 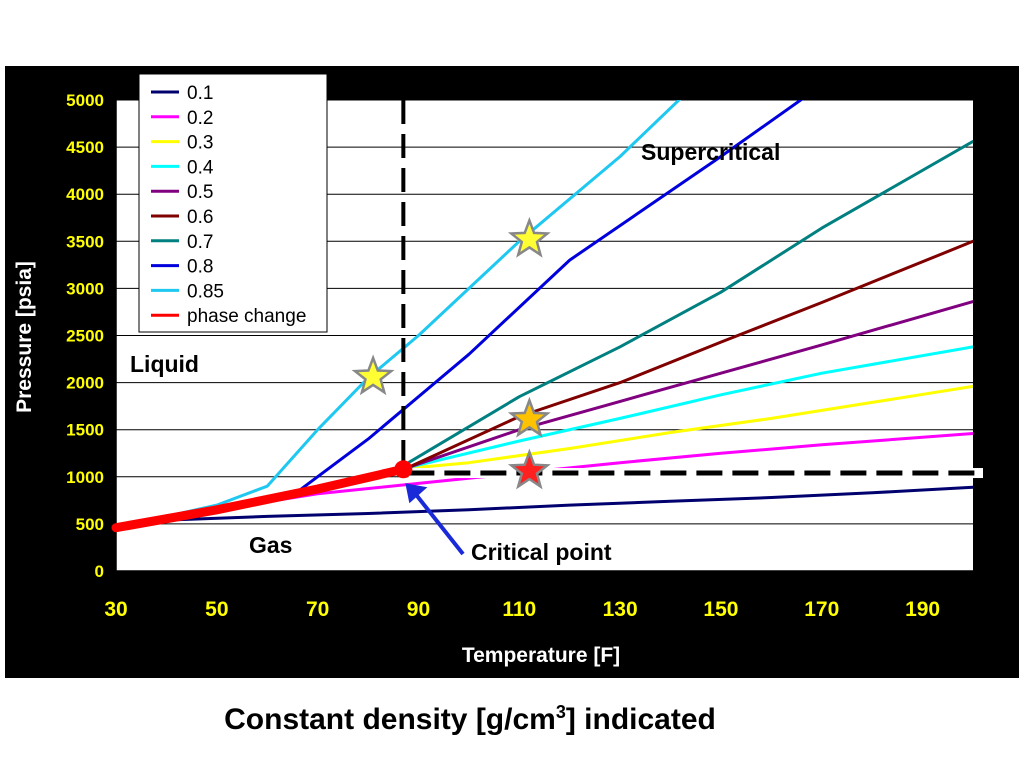 I want to click on caption: Constant density [g/cm3] indicated, so click(x=470, y=719).